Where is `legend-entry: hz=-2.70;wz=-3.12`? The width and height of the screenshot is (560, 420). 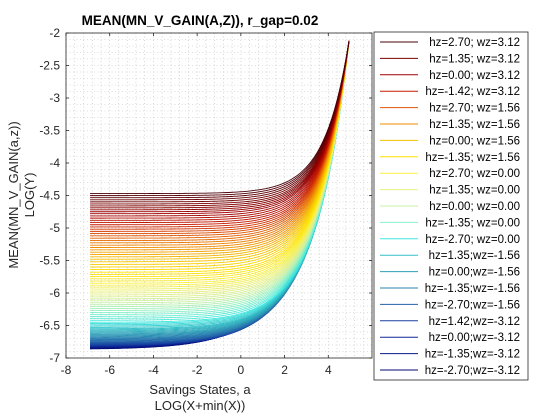 legend-entry: hz=-2.70;wz=-3.12 is located at coordinates (450, 371).